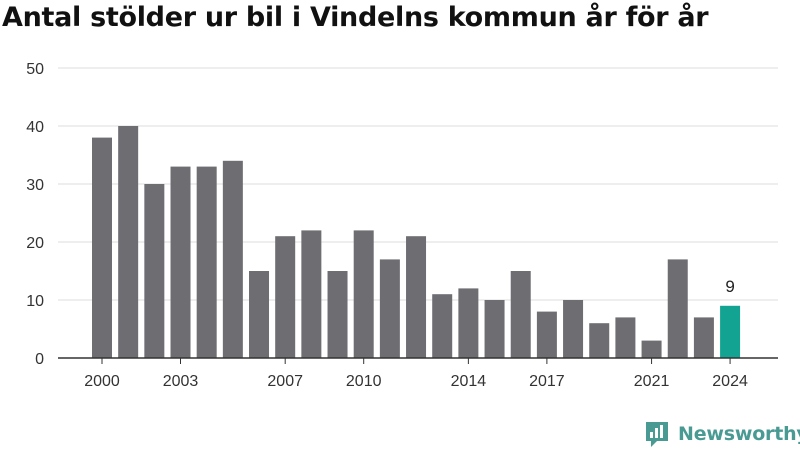 The image size is (800, 450). What do you see at coordinates (730, 331) in the screenshot?
I see `bar-2024` at bounding box center [730, 331].